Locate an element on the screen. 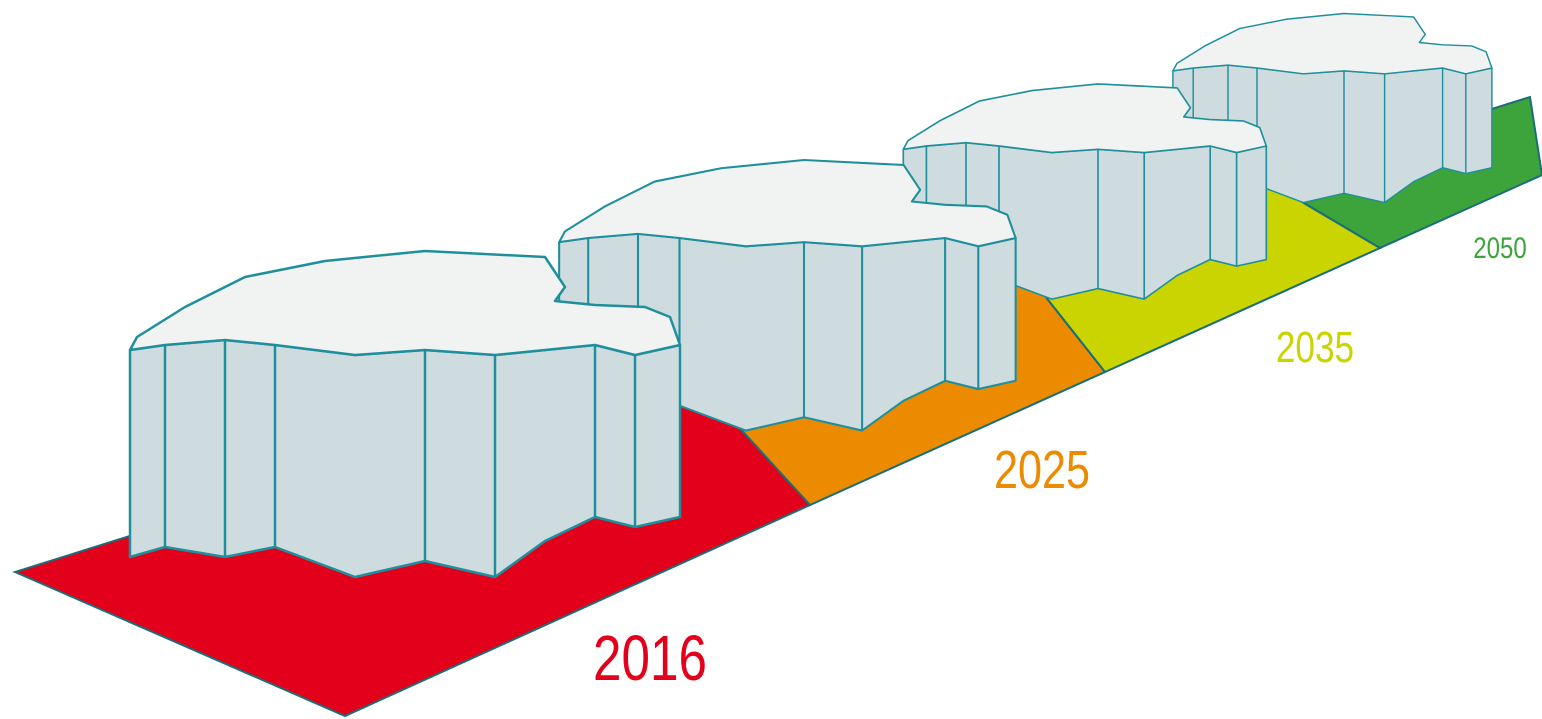 Image resolution: width=1542 pixels, height=719 pixels. year-label: 2016 is located at coordinates (650, 659).